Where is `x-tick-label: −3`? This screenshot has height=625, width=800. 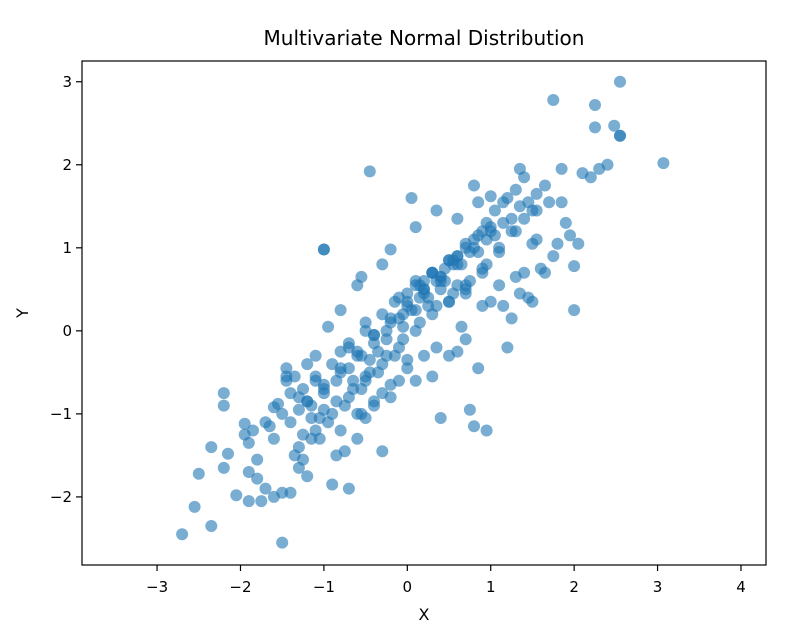 x-tick-label: −3 is located at coordinates (157, 587).